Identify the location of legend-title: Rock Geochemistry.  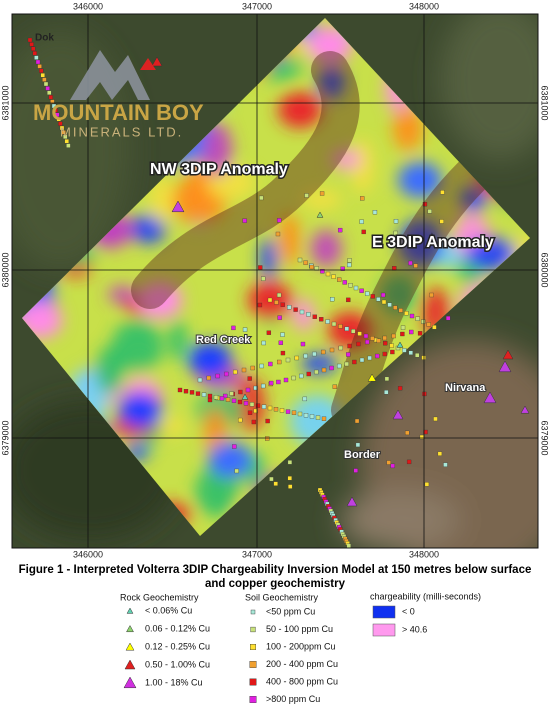
(159, 597).